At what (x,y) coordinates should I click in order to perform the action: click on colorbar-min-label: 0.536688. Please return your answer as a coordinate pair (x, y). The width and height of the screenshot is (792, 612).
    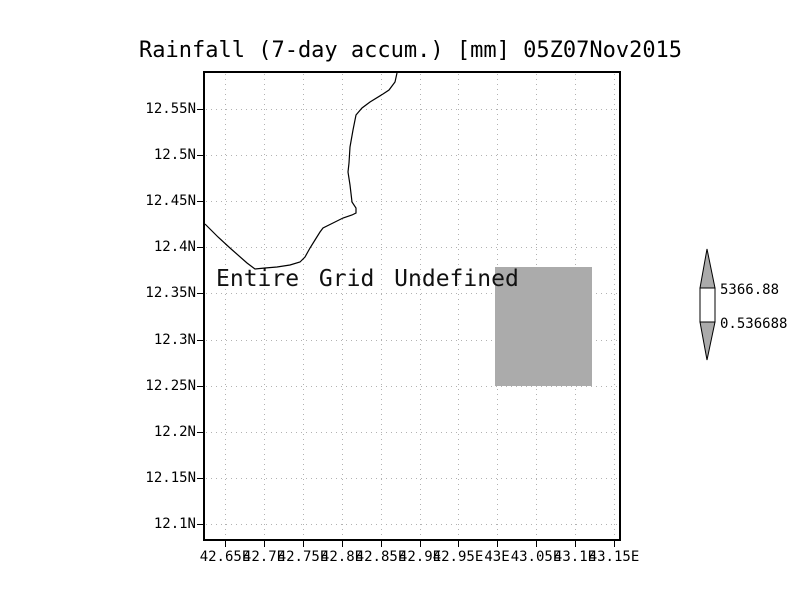
    Looking at the image, I should click on (754, 324).